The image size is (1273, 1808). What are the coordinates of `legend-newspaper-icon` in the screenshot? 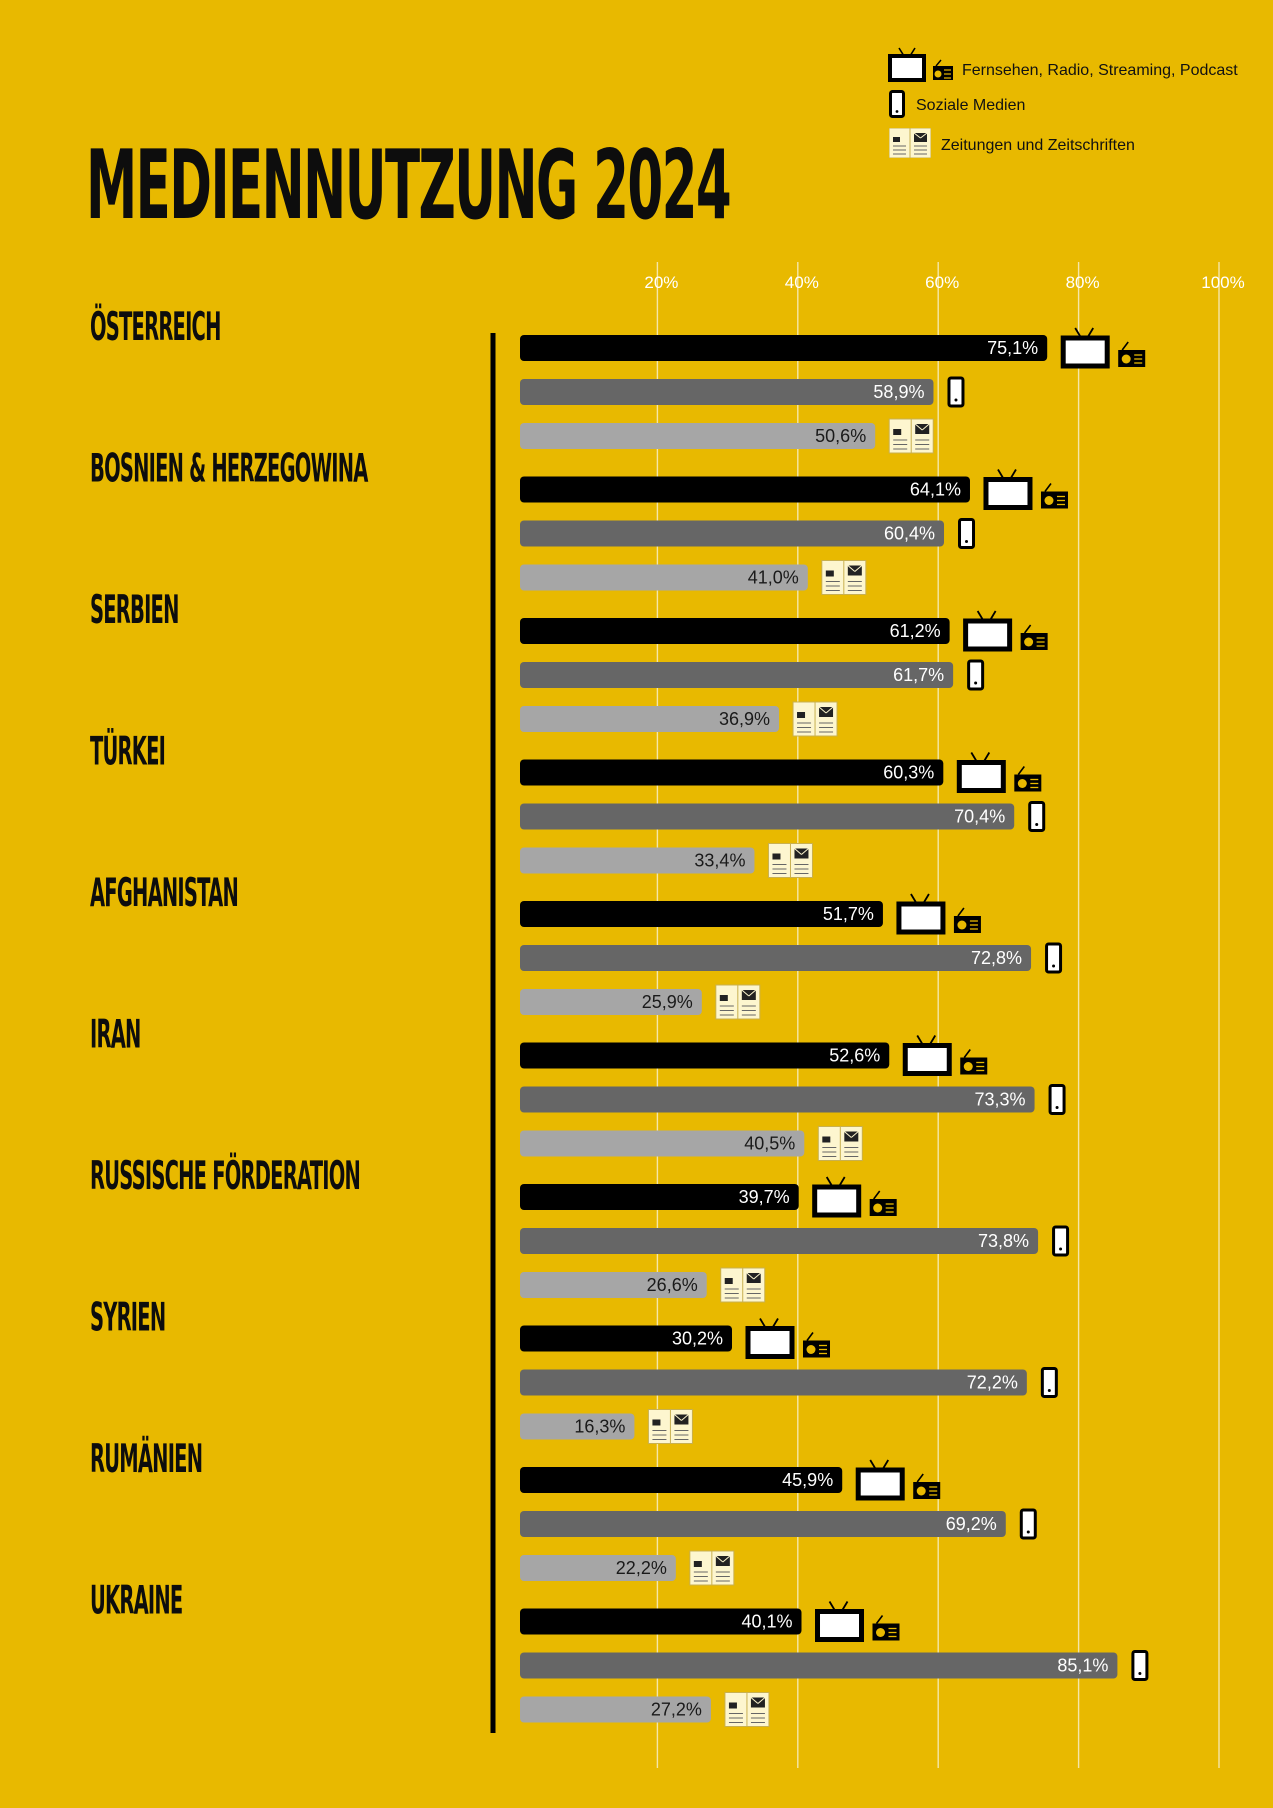 It's located at (910, 143).